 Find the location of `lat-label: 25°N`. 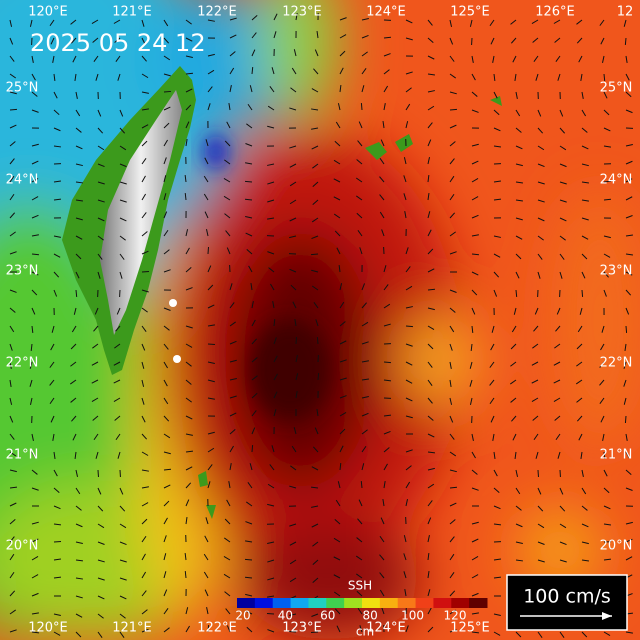

lat-label: 25°N is located at coordinates (22, 88).